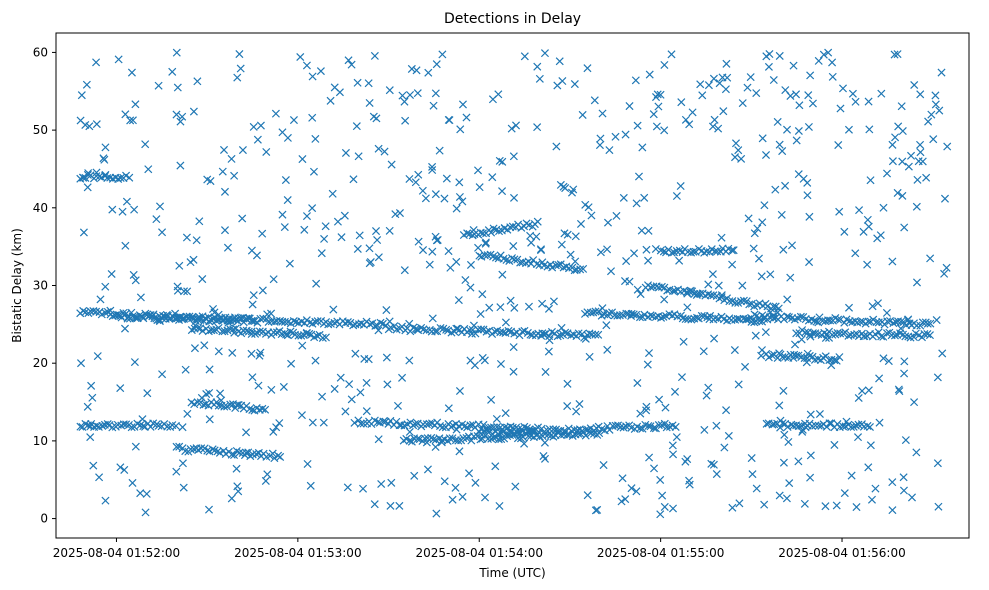 The width and height of the screenshot is (989, 590). What do you see at coordinates (44, 519) in the screenshot?
I see `y-tick-label: 0` at bounding box center [44, 519].